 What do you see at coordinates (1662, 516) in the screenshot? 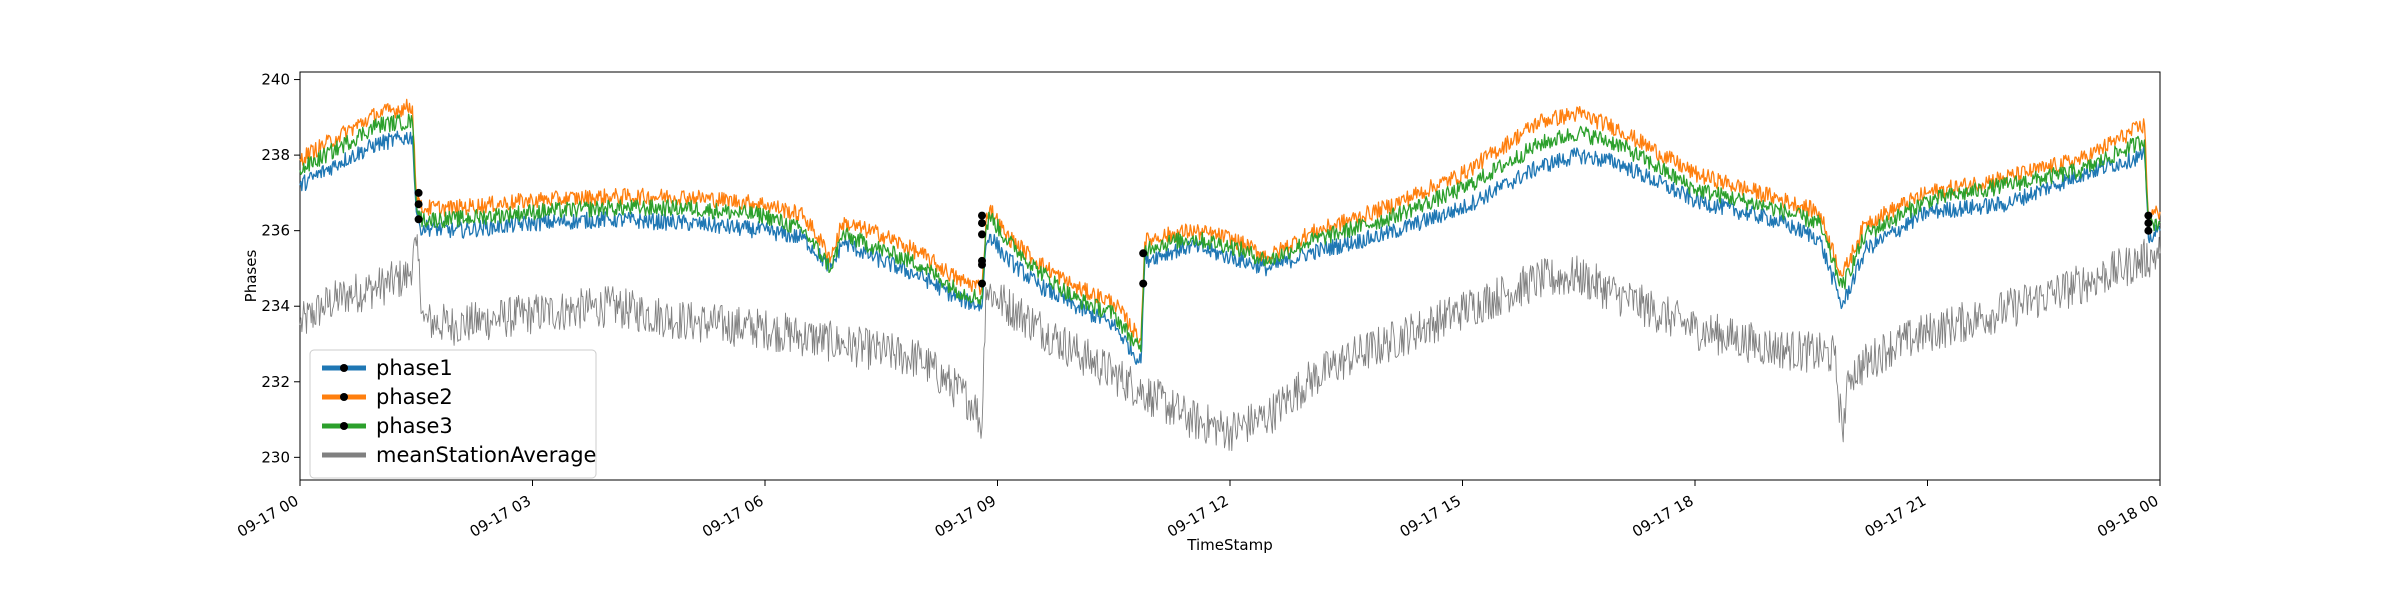
I see `x-tick-label: 09-17 18` at bounding box center [1662, 516].